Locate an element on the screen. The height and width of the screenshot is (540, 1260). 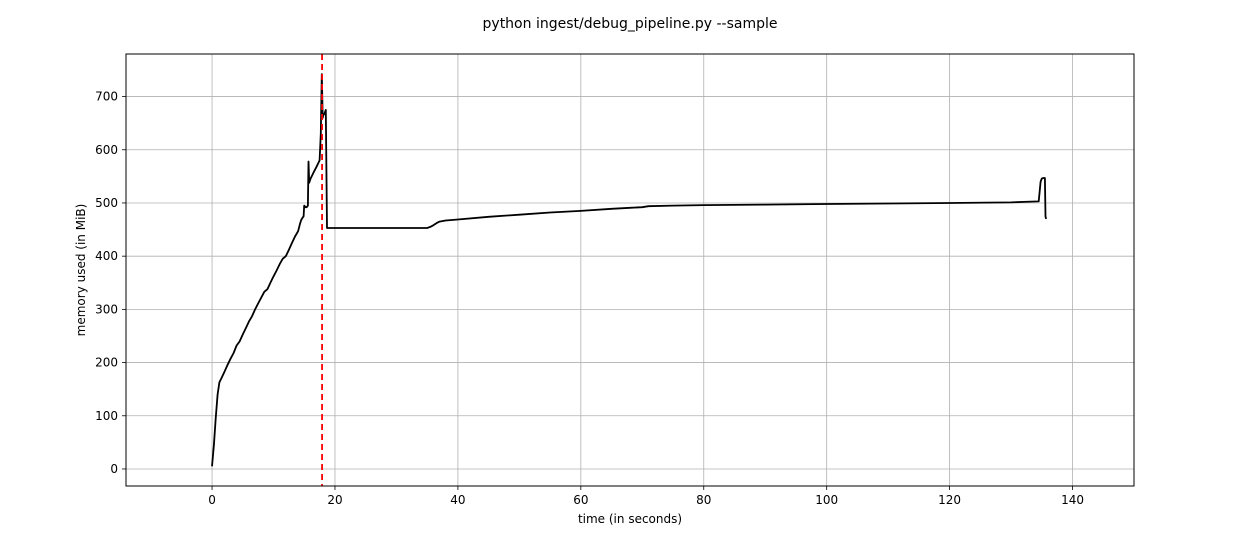
y-tick-label: 100 is located at coordinates (106, 416).